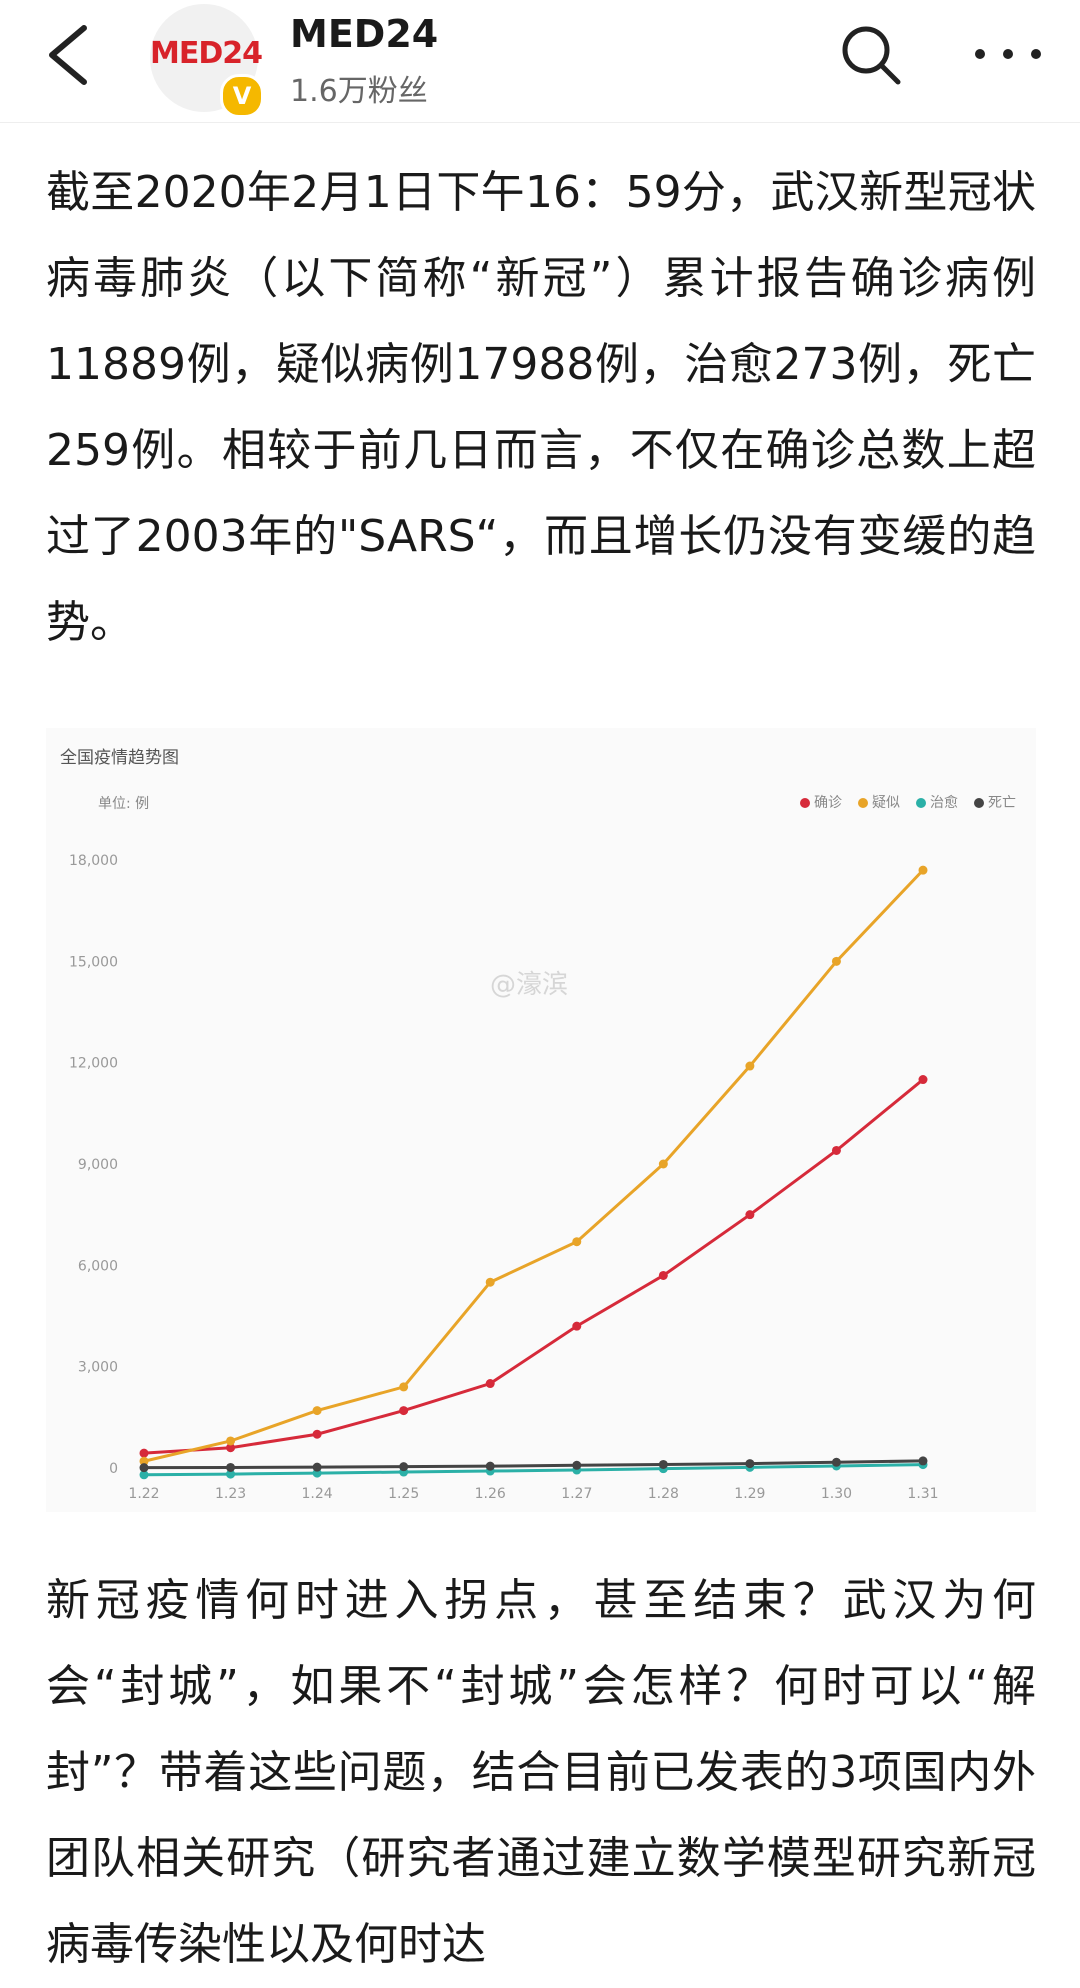  I want to click on legend-item: 确诊, so click(821, 802).